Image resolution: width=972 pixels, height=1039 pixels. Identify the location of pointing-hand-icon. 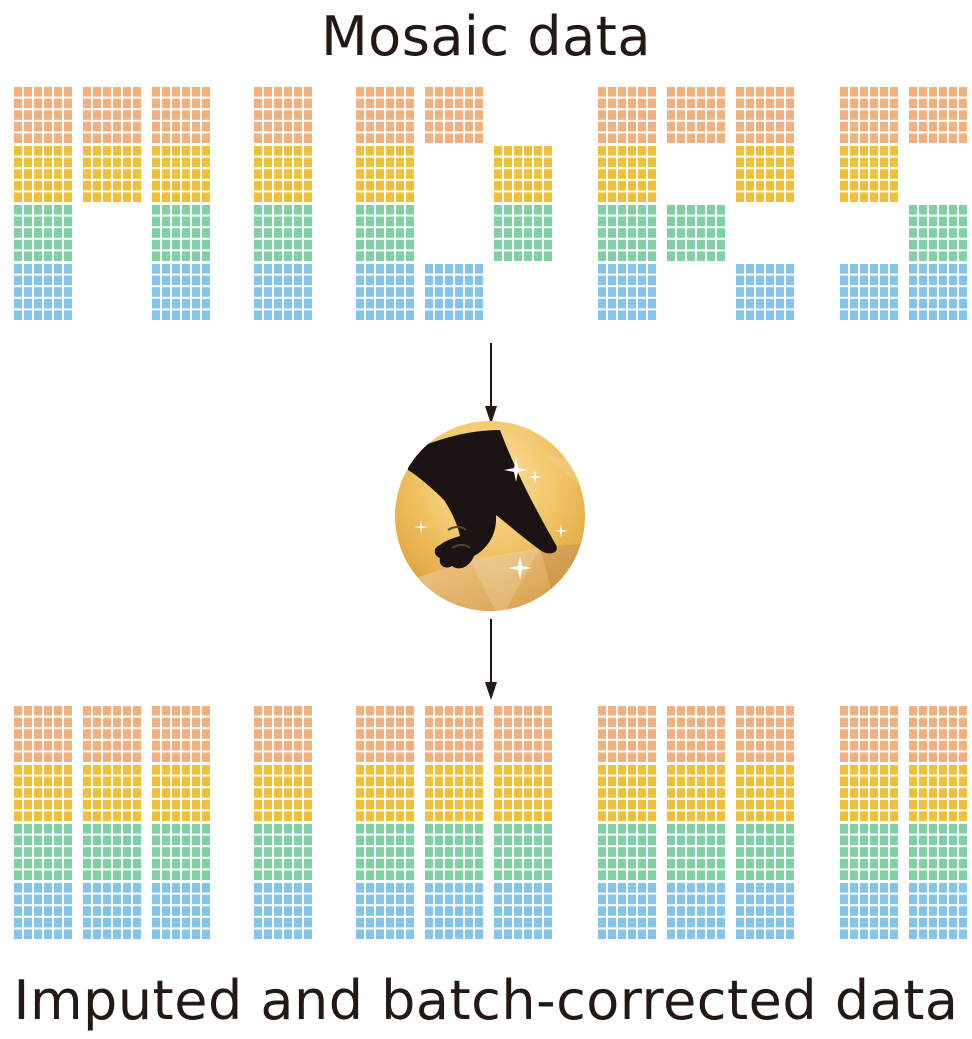
(490, 516).